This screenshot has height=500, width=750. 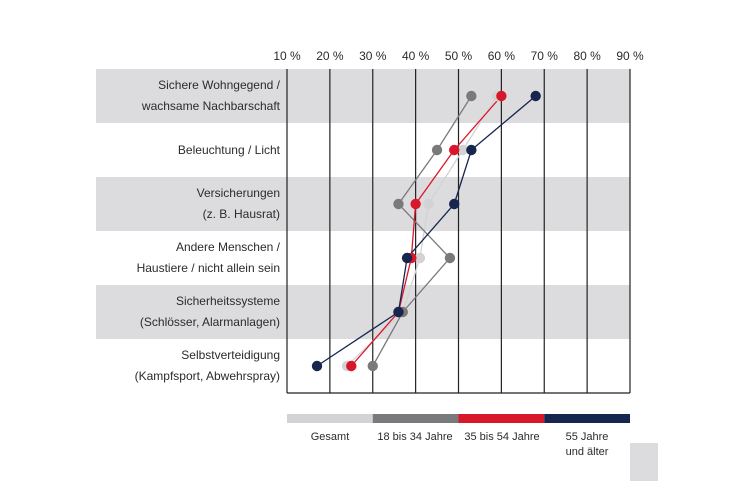 What do you see at coordinates (502, 56) in the screenshot?
I see `x-tick-label: 60 %` at bounding box center [502, 56].